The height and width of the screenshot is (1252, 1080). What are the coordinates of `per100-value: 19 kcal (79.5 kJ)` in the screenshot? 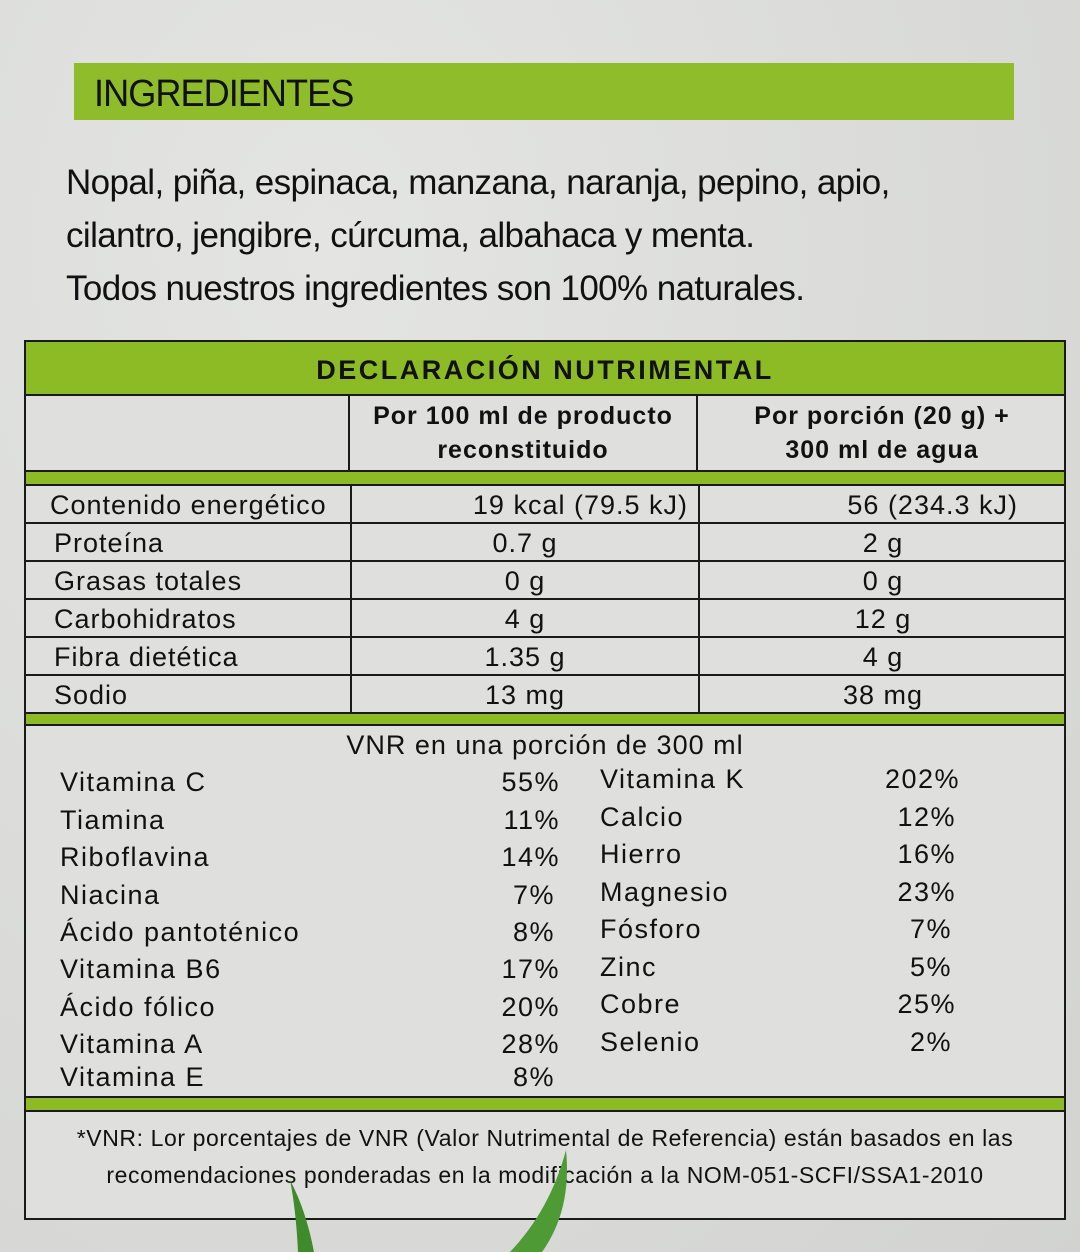 It's located at (524, 504).